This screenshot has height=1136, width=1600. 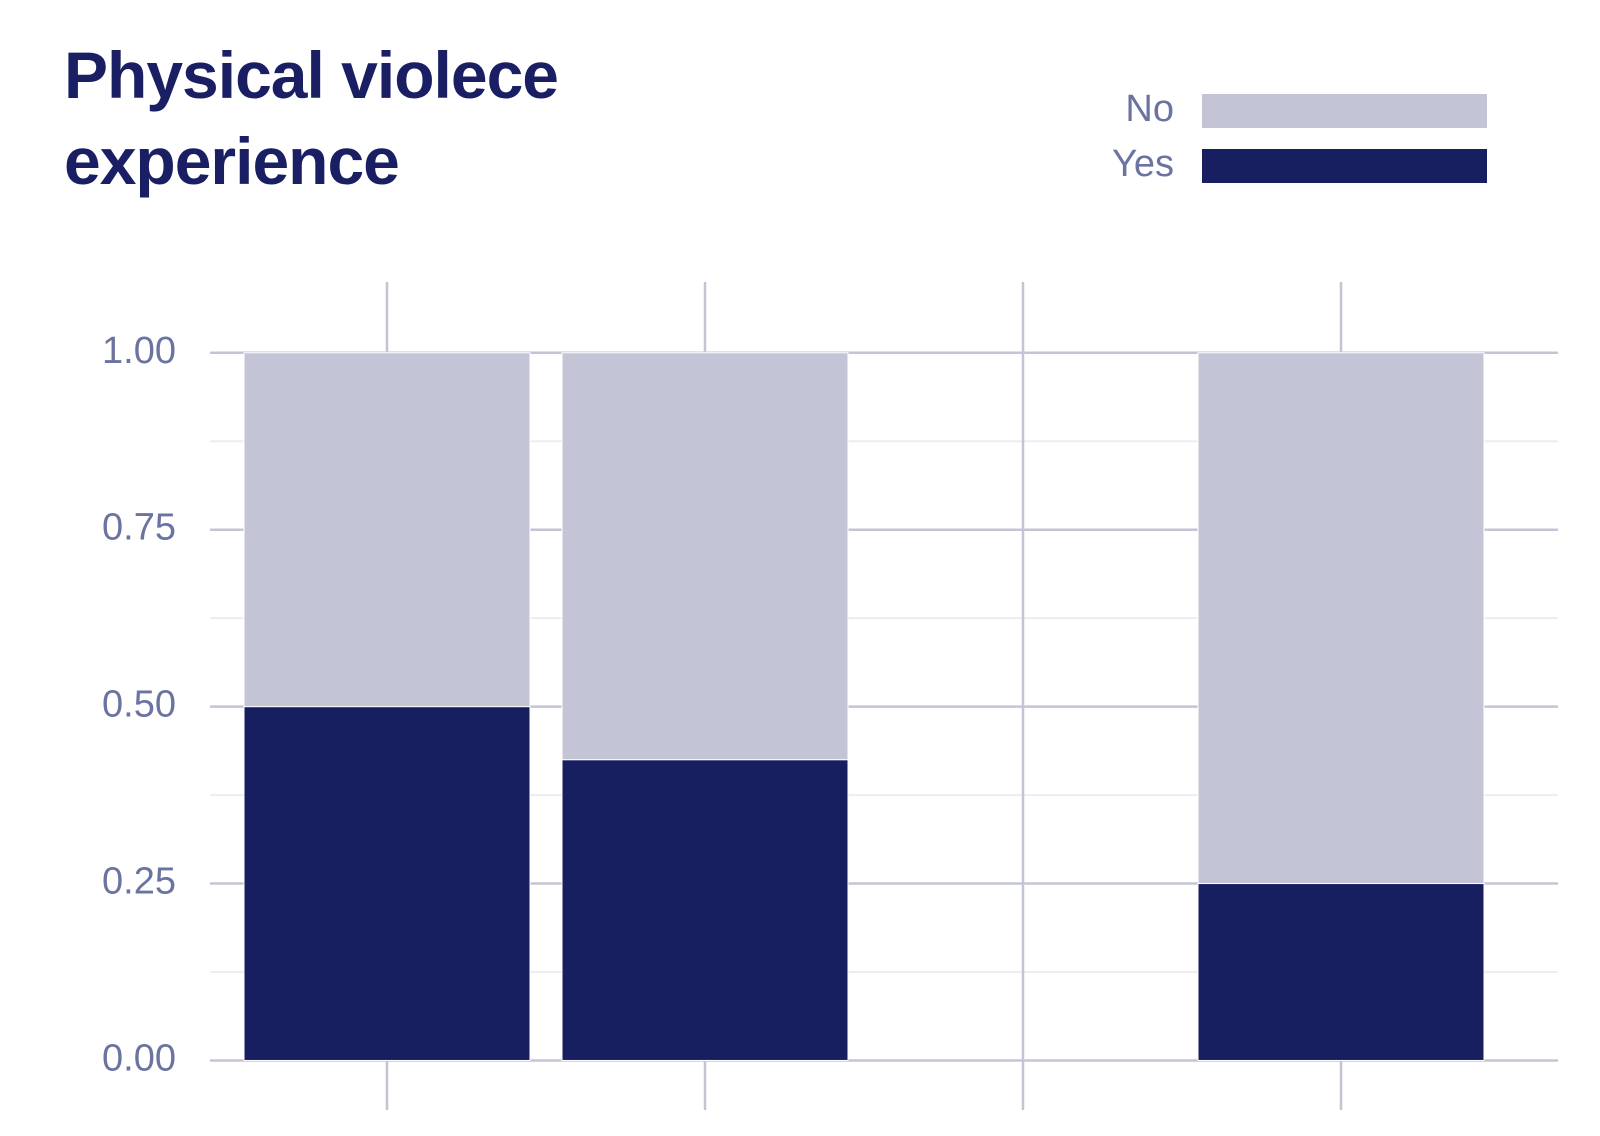 I want to click on y-tick-label: 0.00, so click(x=139, y=1058).